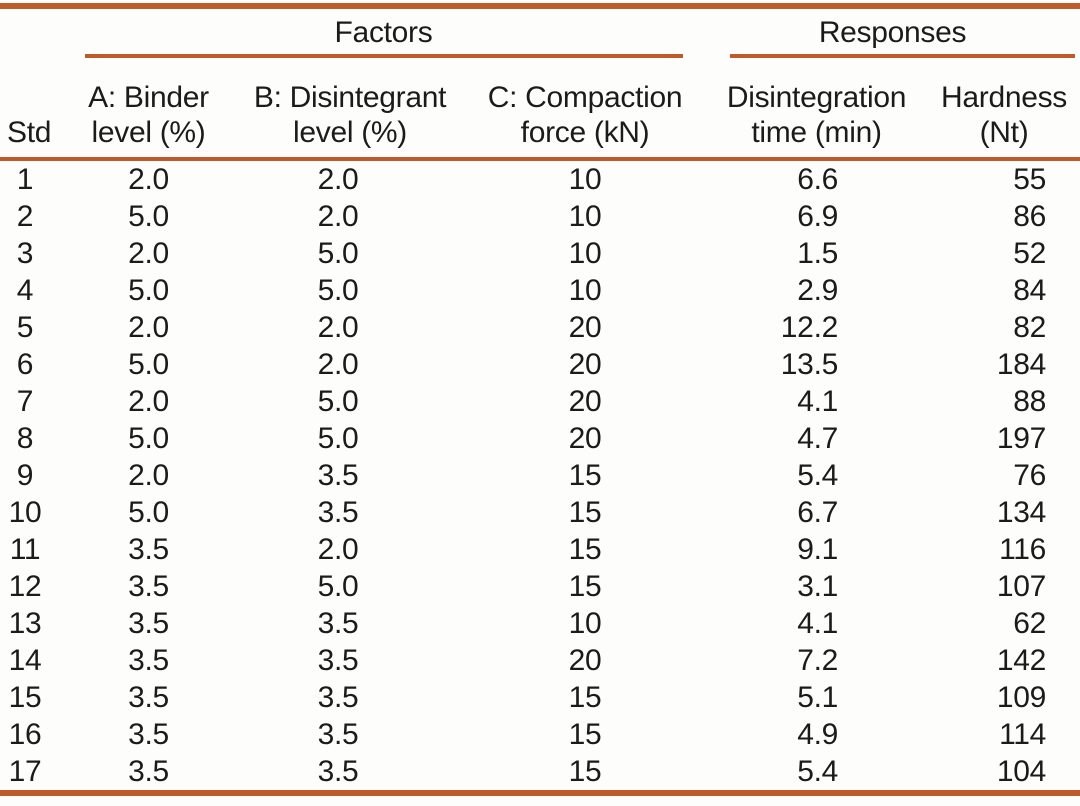  I want to click on header-line: A: Binder, so click(148, 97).